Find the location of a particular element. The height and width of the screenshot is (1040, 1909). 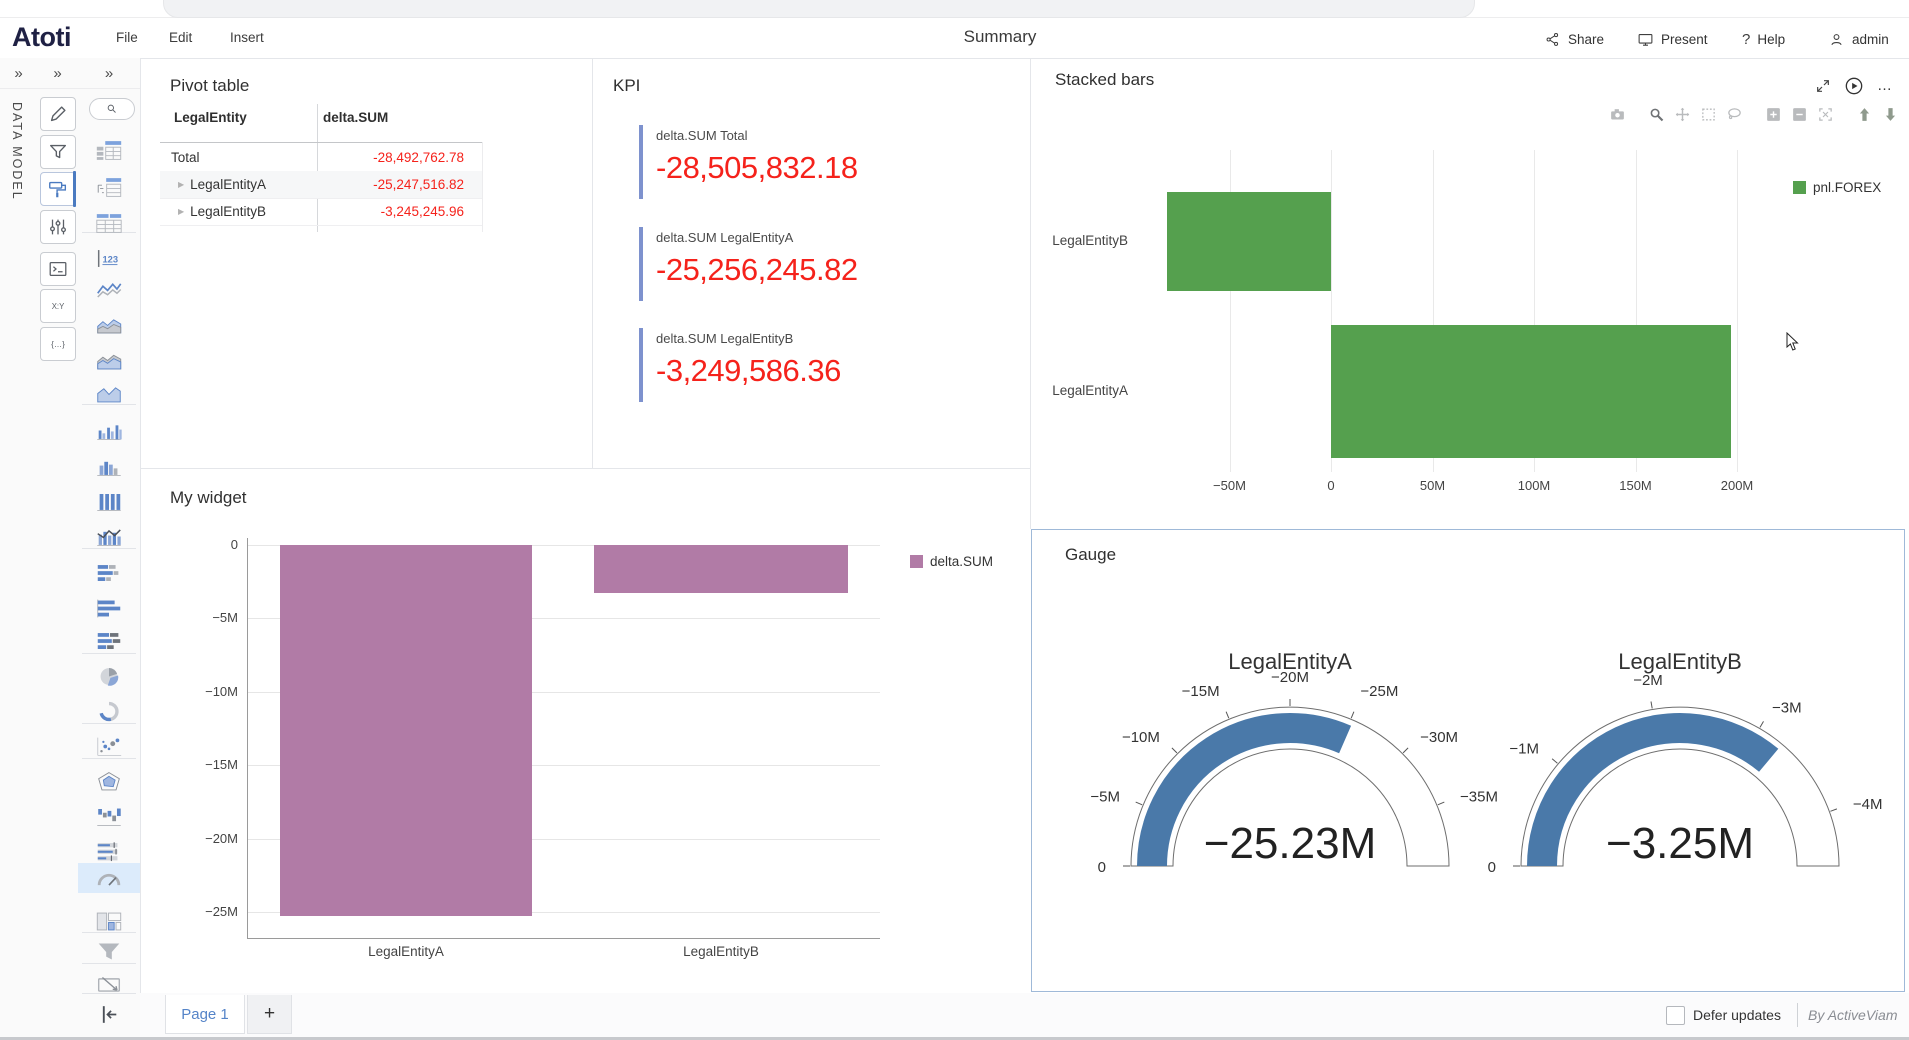

modebar-zoom-button is located at coordinates (1656, 117).